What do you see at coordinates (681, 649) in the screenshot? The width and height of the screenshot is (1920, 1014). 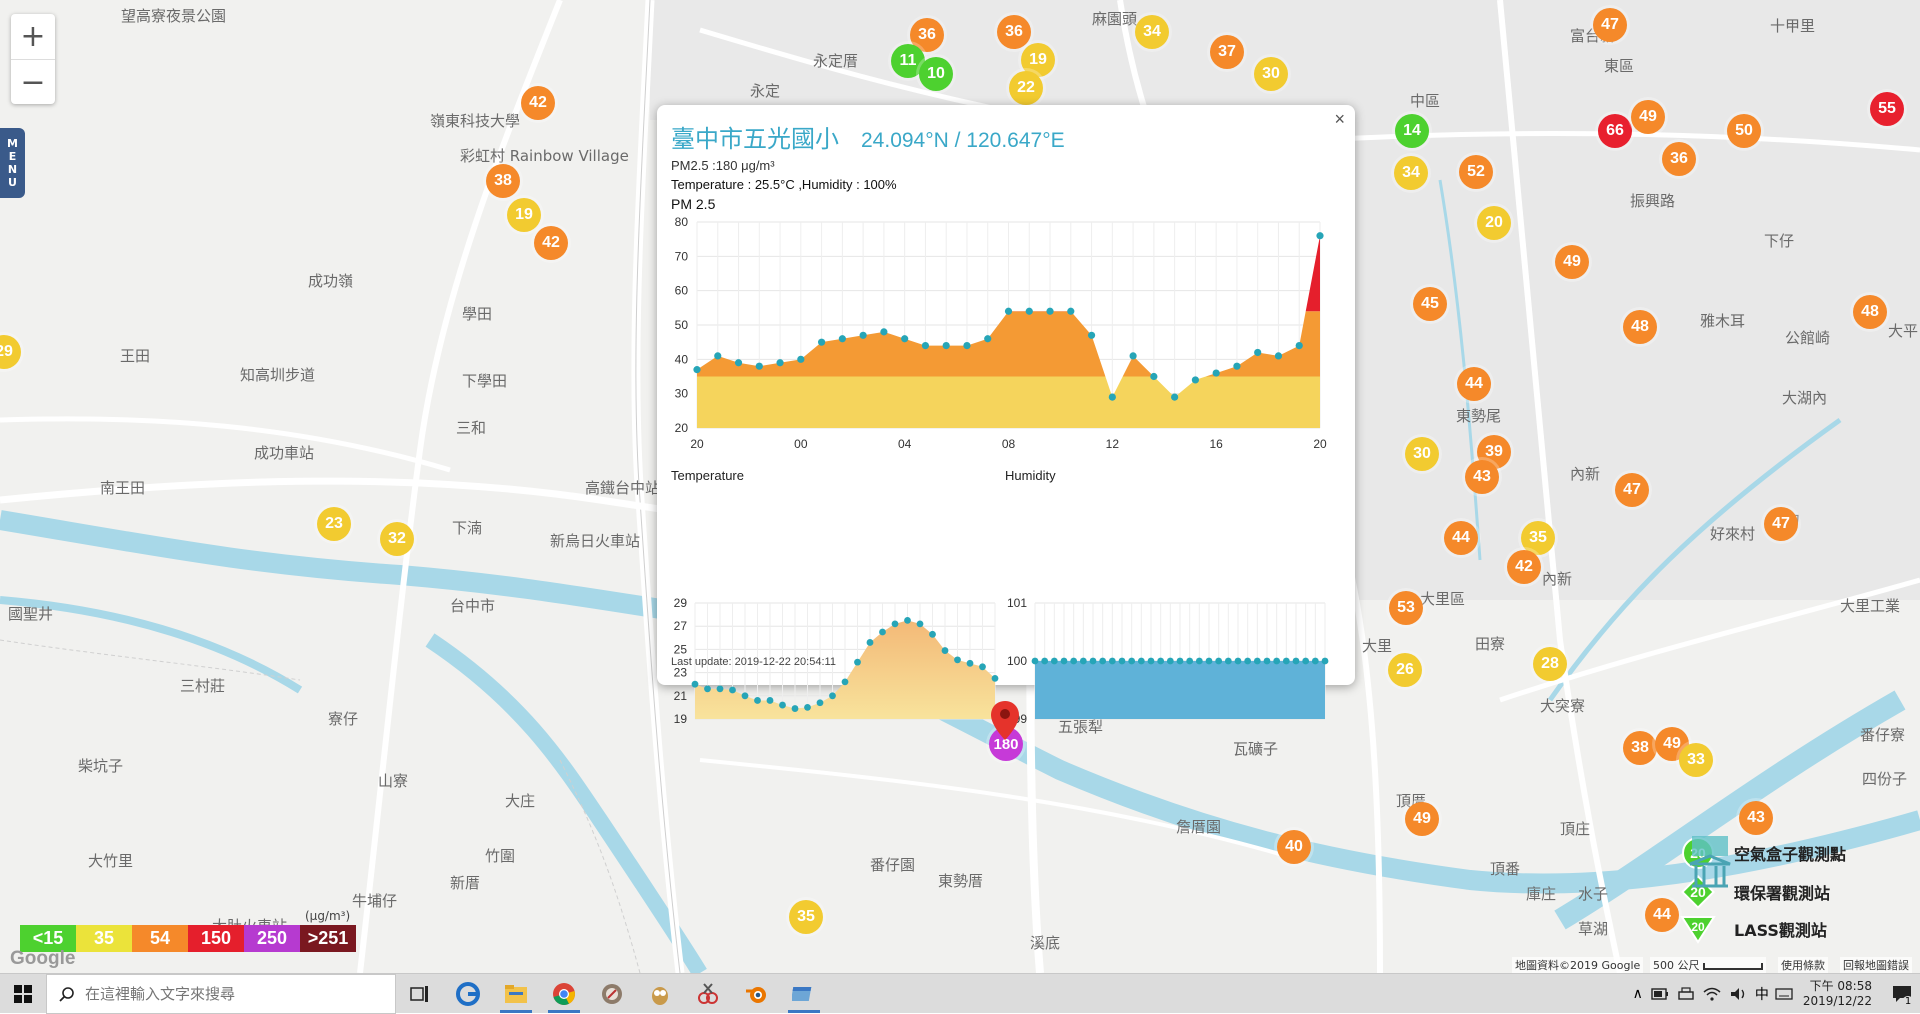 I see `temp-y-tick: 25` at bounding box center [681, 649].